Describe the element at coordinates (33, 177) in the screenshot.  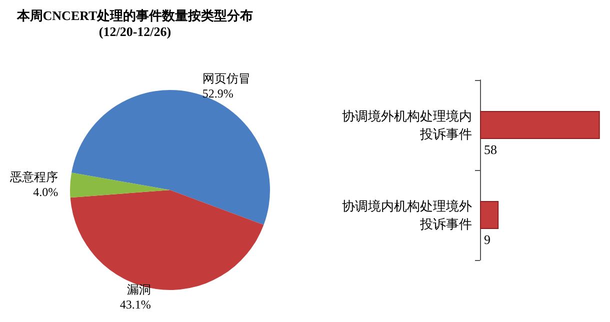
I see `slice-label: 恶意程序` at that location.